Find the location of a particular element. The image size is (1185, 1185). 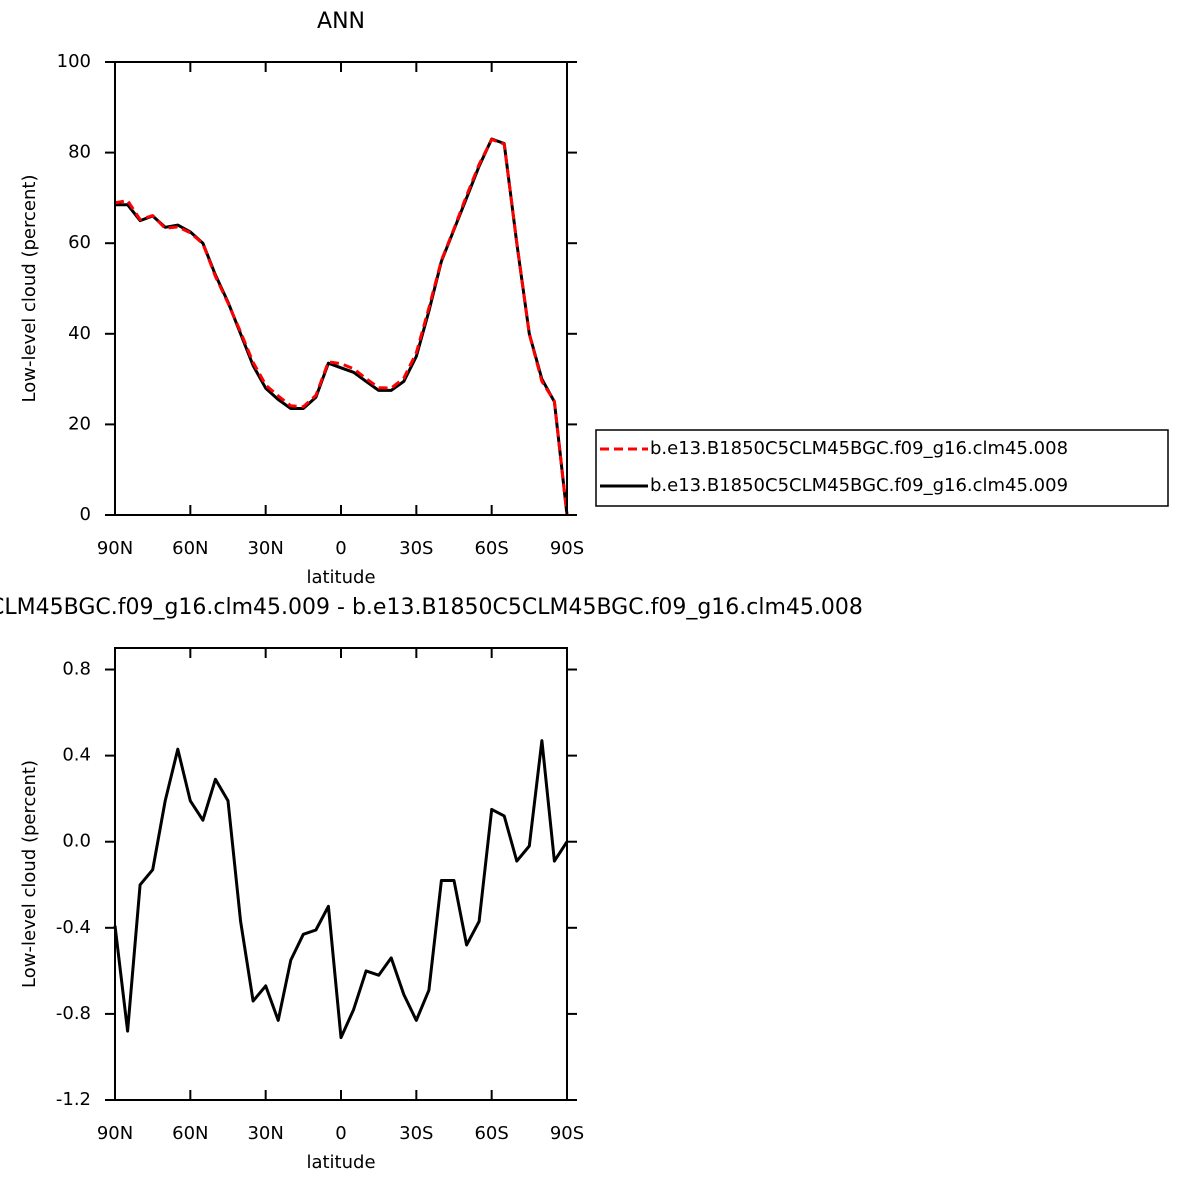

chart-title: ANN is located at coordinates (341, 21).